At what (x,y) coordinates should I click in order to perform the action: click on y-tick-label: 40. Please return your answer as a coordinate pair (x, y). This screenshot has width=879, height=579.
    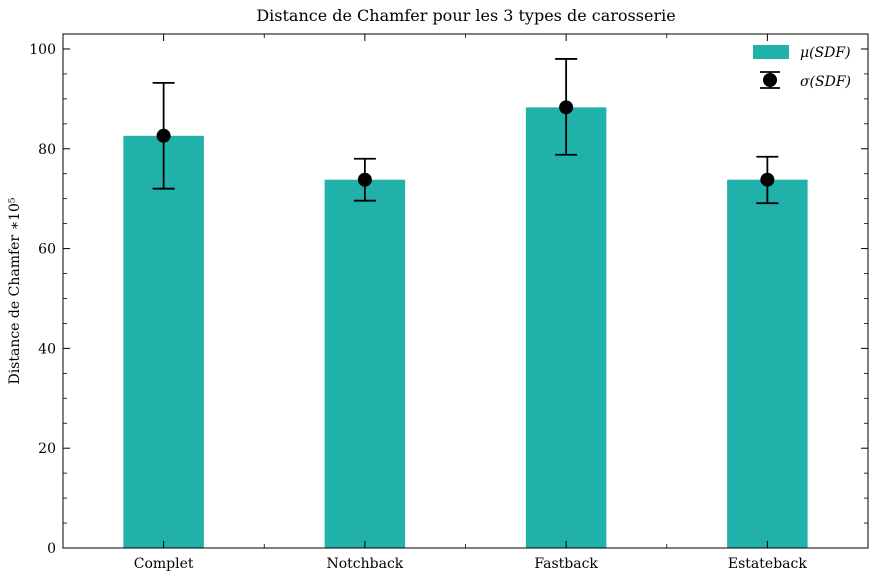
    Looking at the image, I should click on (47, 349).